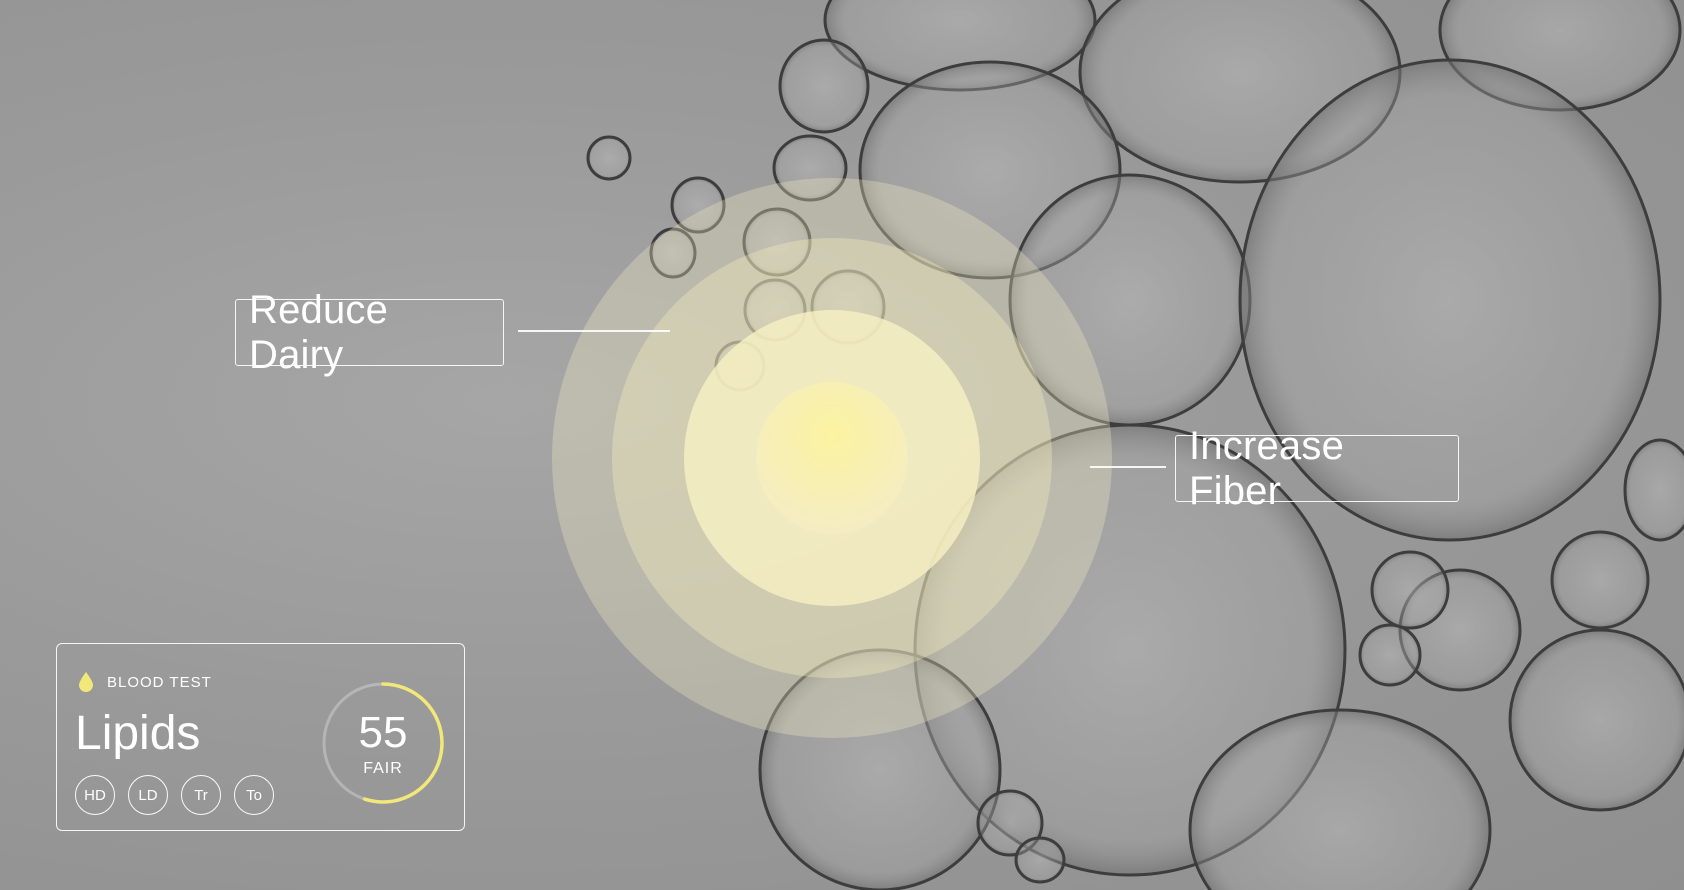 The width and height of the screenshot is (1684, 890). I want to click on reduce-dairy-callout: Reduce Dairy, so click(369, 332).